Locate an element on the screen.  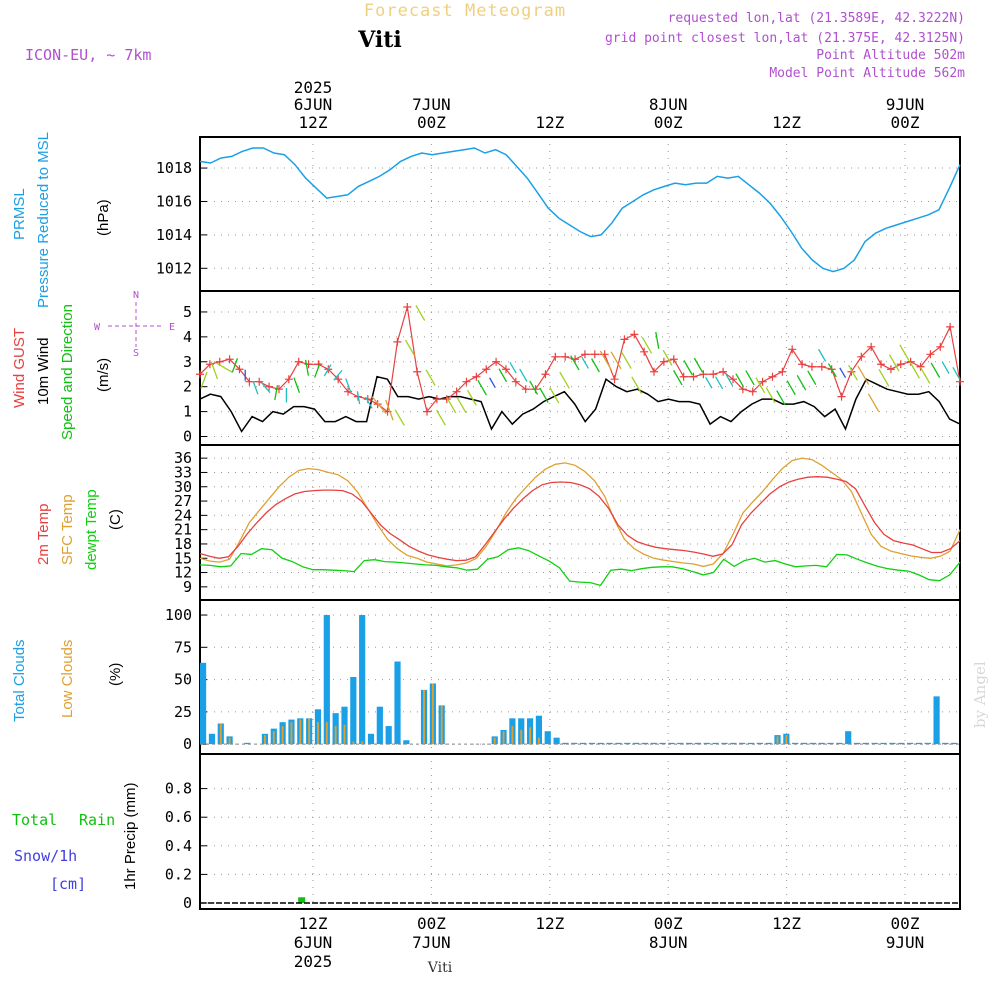
y-tick-label: 24 is located at coordinates (183, 515).